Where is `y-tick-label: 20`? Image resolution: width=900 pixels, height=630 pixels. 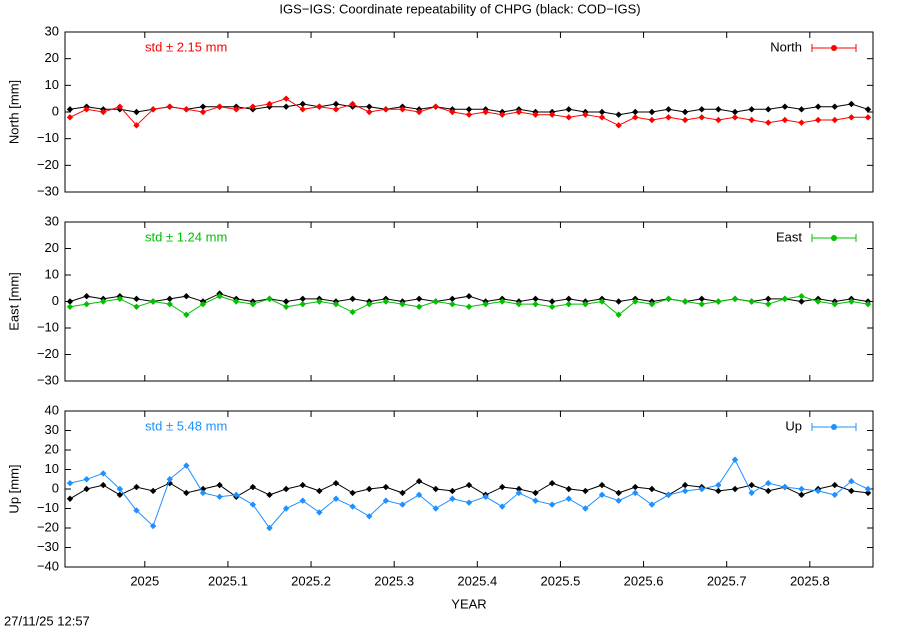 y-tick-label: 20 is located at coordinates (52, 57).